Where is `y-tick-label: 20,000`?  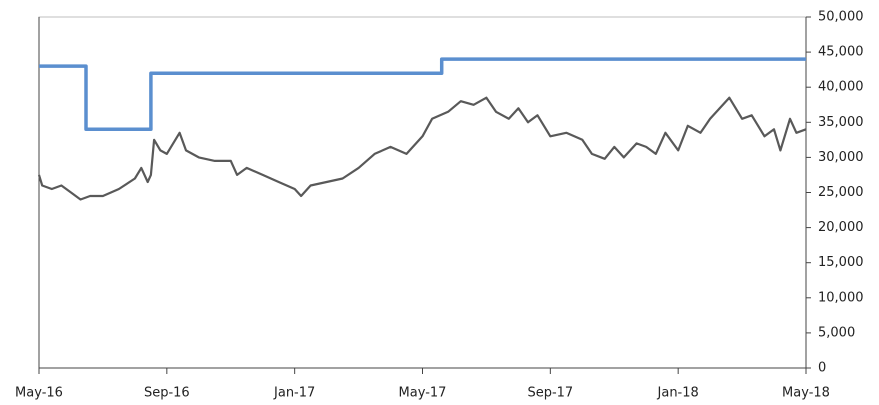
y-tick-label: 20,000 is located at coordinates (841, 227).